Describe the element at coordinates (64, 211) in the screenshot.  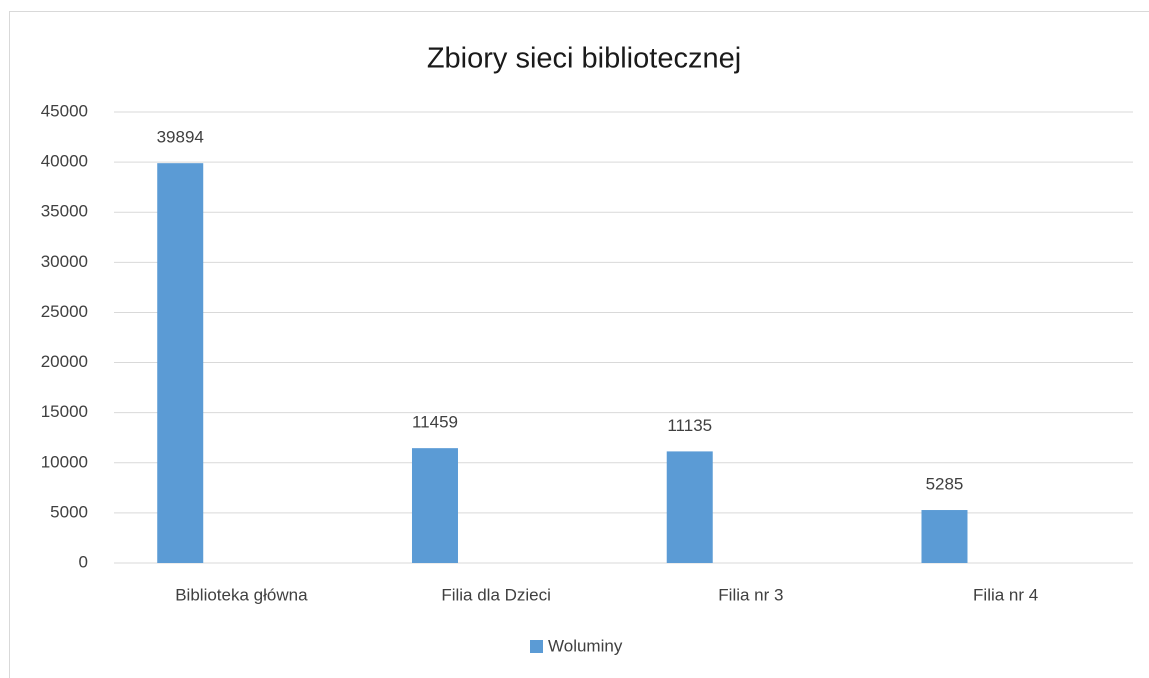
I see `y-tick-label: 35000` at that location.